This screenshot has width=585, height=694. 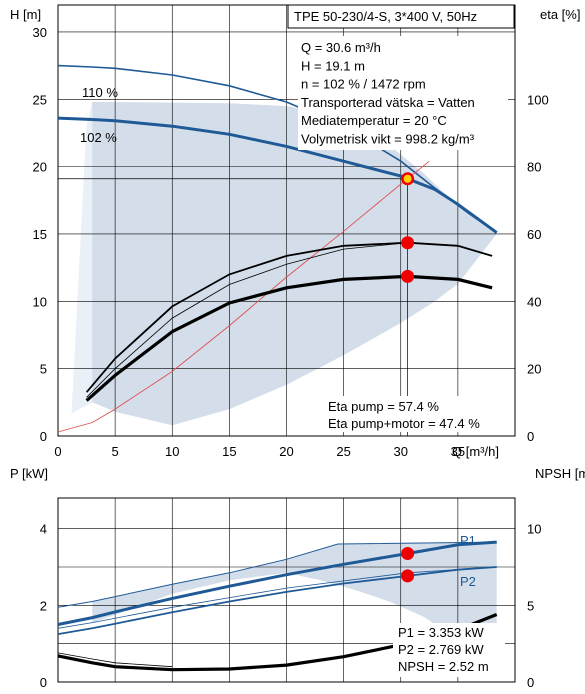 I want to click on y-left-axis-label-h: H [m], so click(x=25, y=14).